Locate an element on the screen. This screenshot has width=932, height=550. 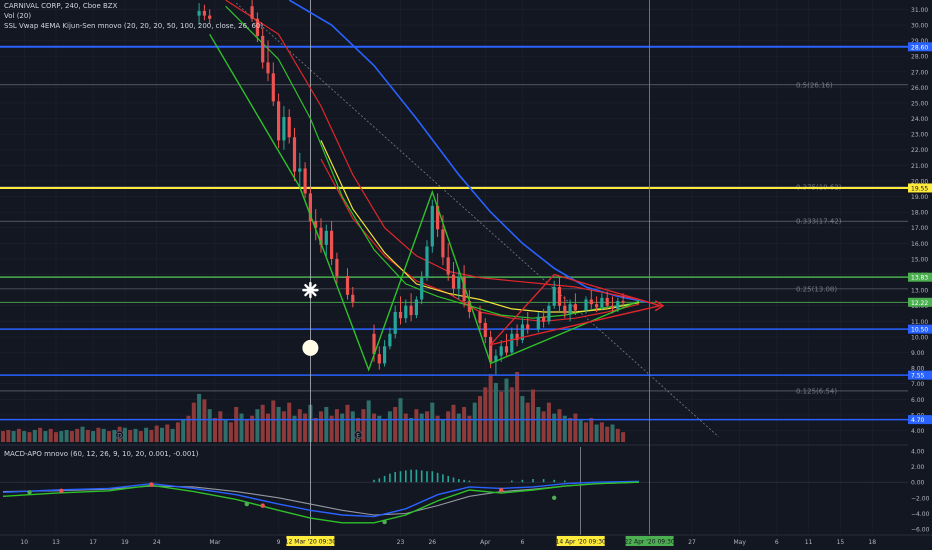
price-tick-label: 24.00 is located at coordinates (919, 119).